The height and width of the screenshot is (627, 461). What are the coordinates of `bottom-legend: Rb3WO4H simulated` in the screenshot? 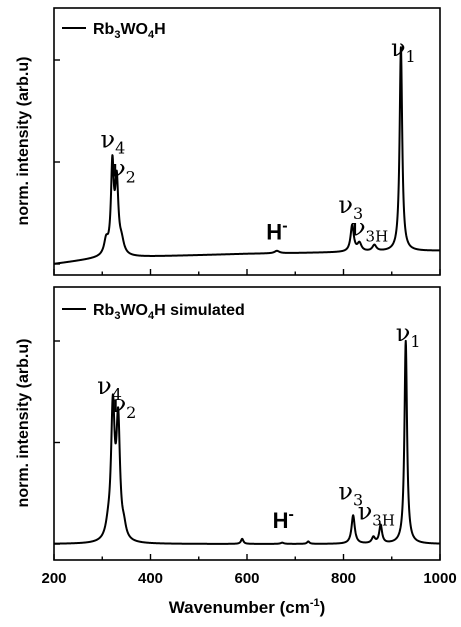 It's located at (153, 312).